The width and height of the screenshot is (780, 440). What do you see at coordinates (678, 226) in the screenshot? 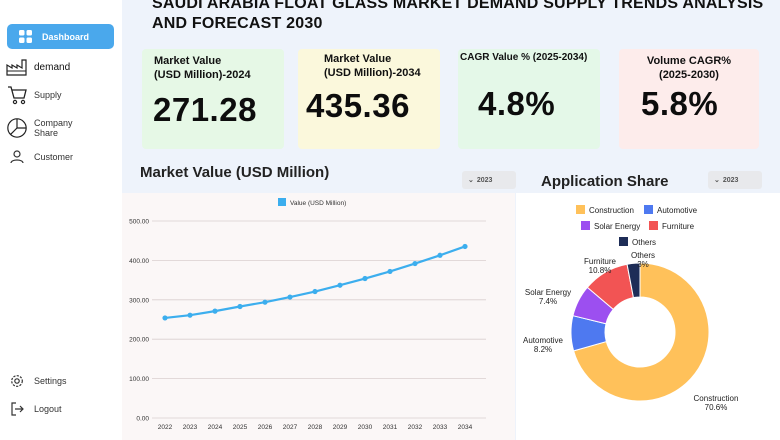
I see `legend-label: Furniture` at bounding box center [678, 226].